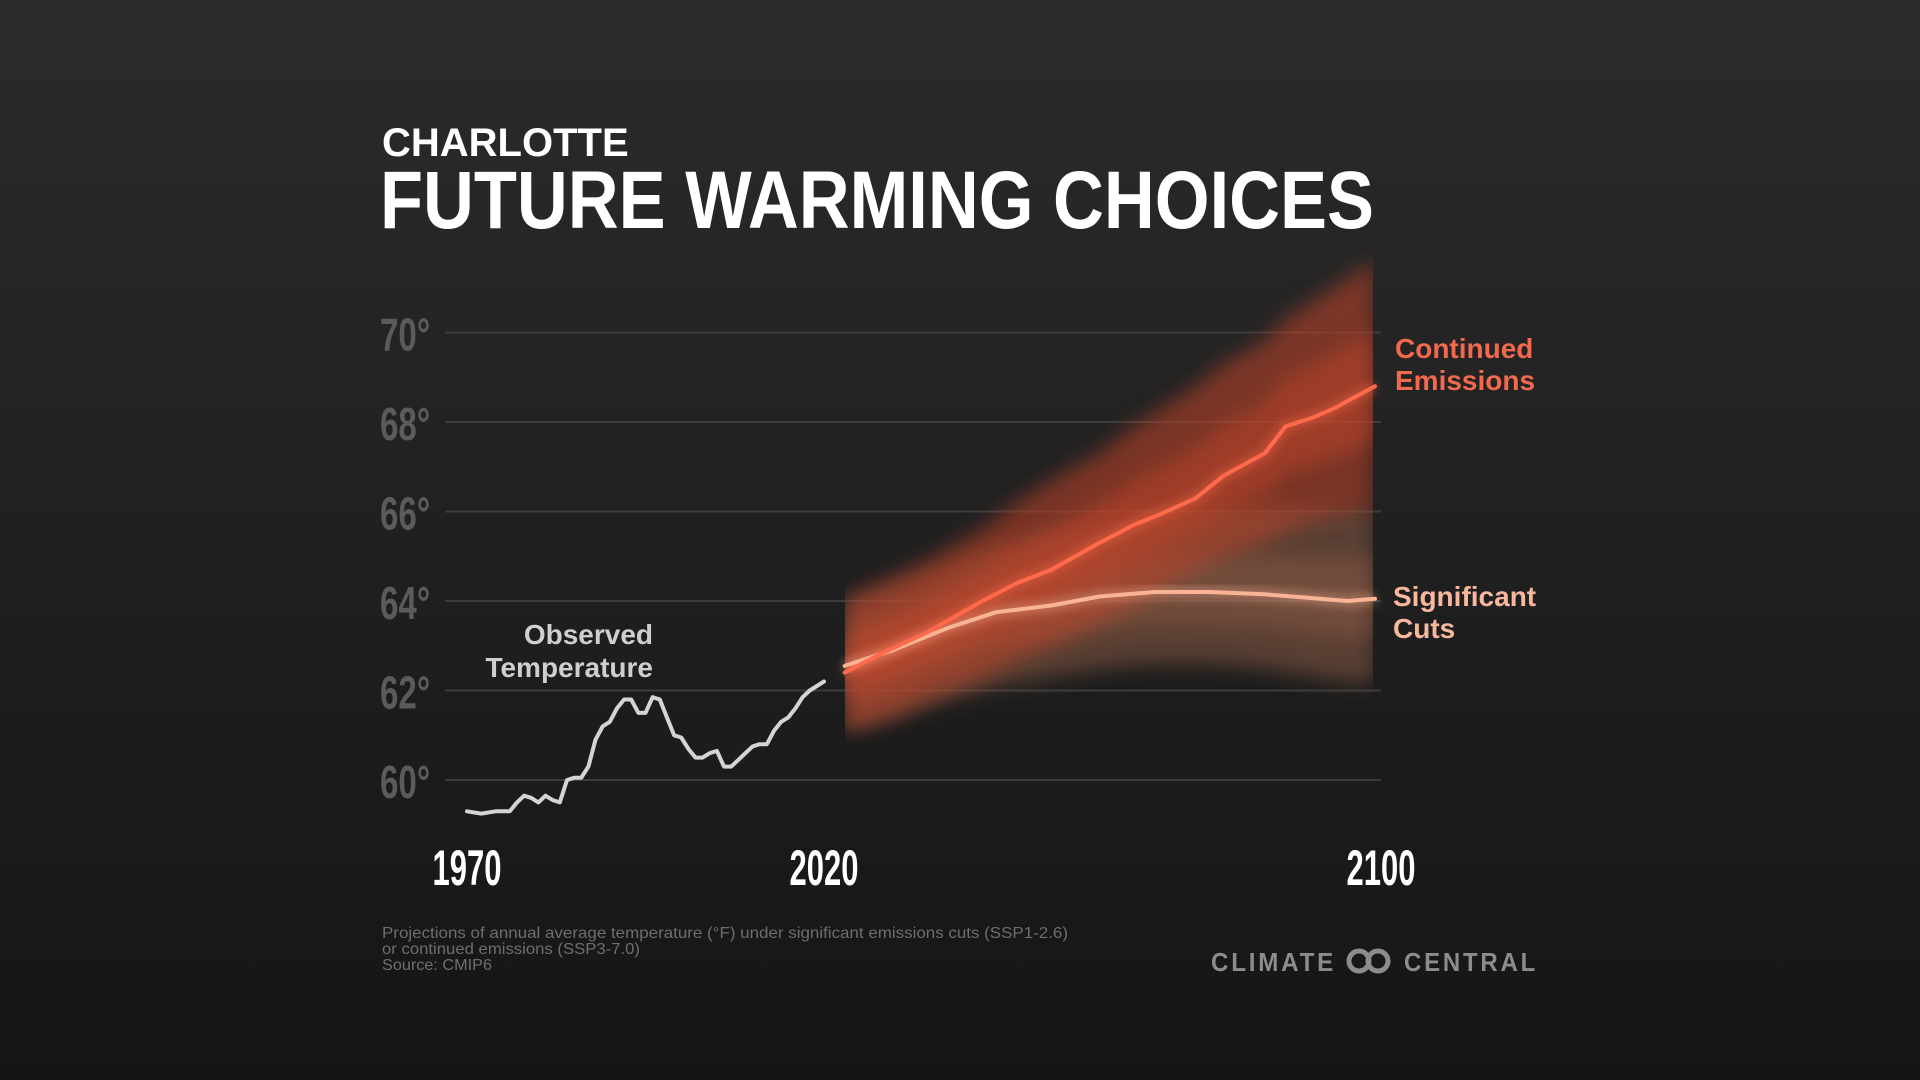 The height and width of the screenshot is (1080, 1920). What do you see at coordinates (467, 867) in the screenshot?
I see `x-tick-label: 1970` at bounding box center [467, 867].